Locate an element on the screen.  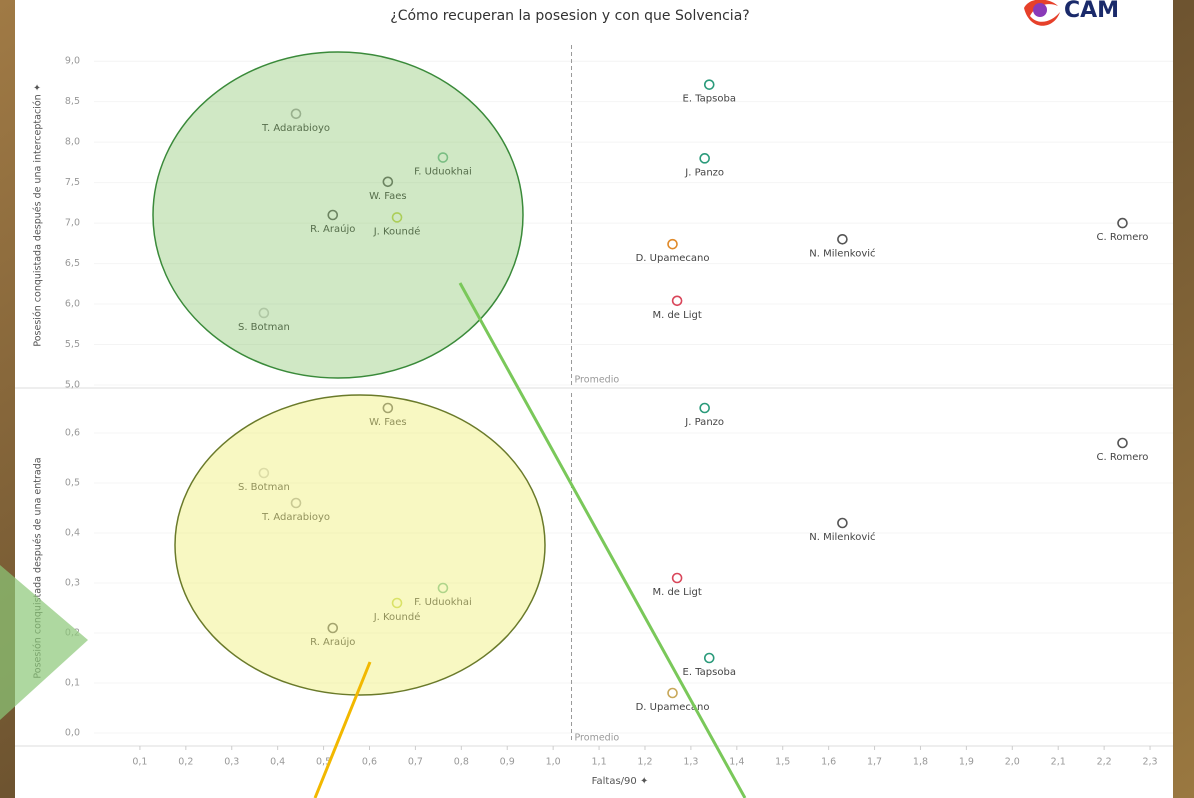
x-tick-label: 1,0 is located at coordinates (553, 762).